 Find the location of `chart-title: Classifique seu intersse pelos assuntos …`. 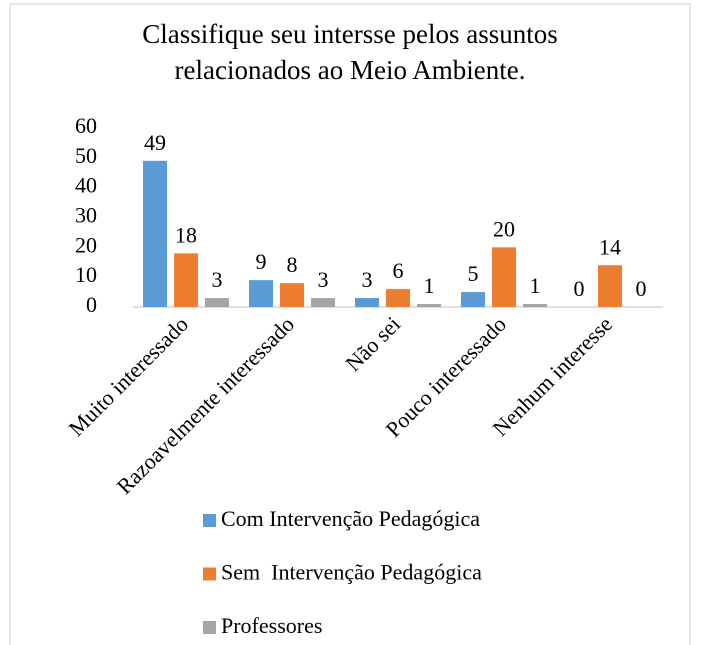

chart-title: Classifique seu intersse pelos assuntos … is located at coordinates (350, 52).